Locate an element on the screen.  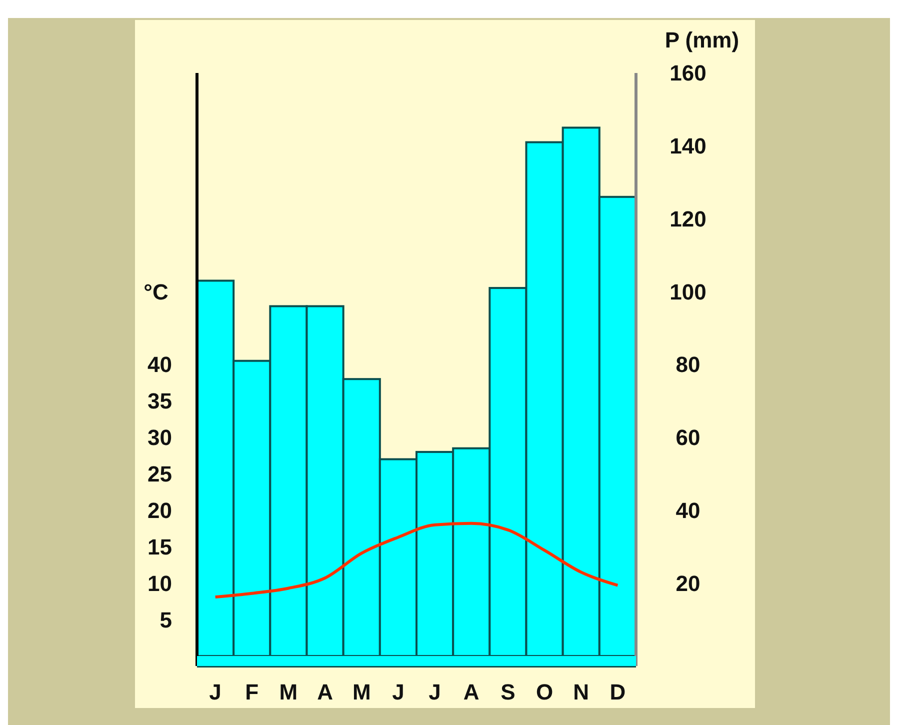
y-tick-label: 30 is located at coordinates (160, 437).